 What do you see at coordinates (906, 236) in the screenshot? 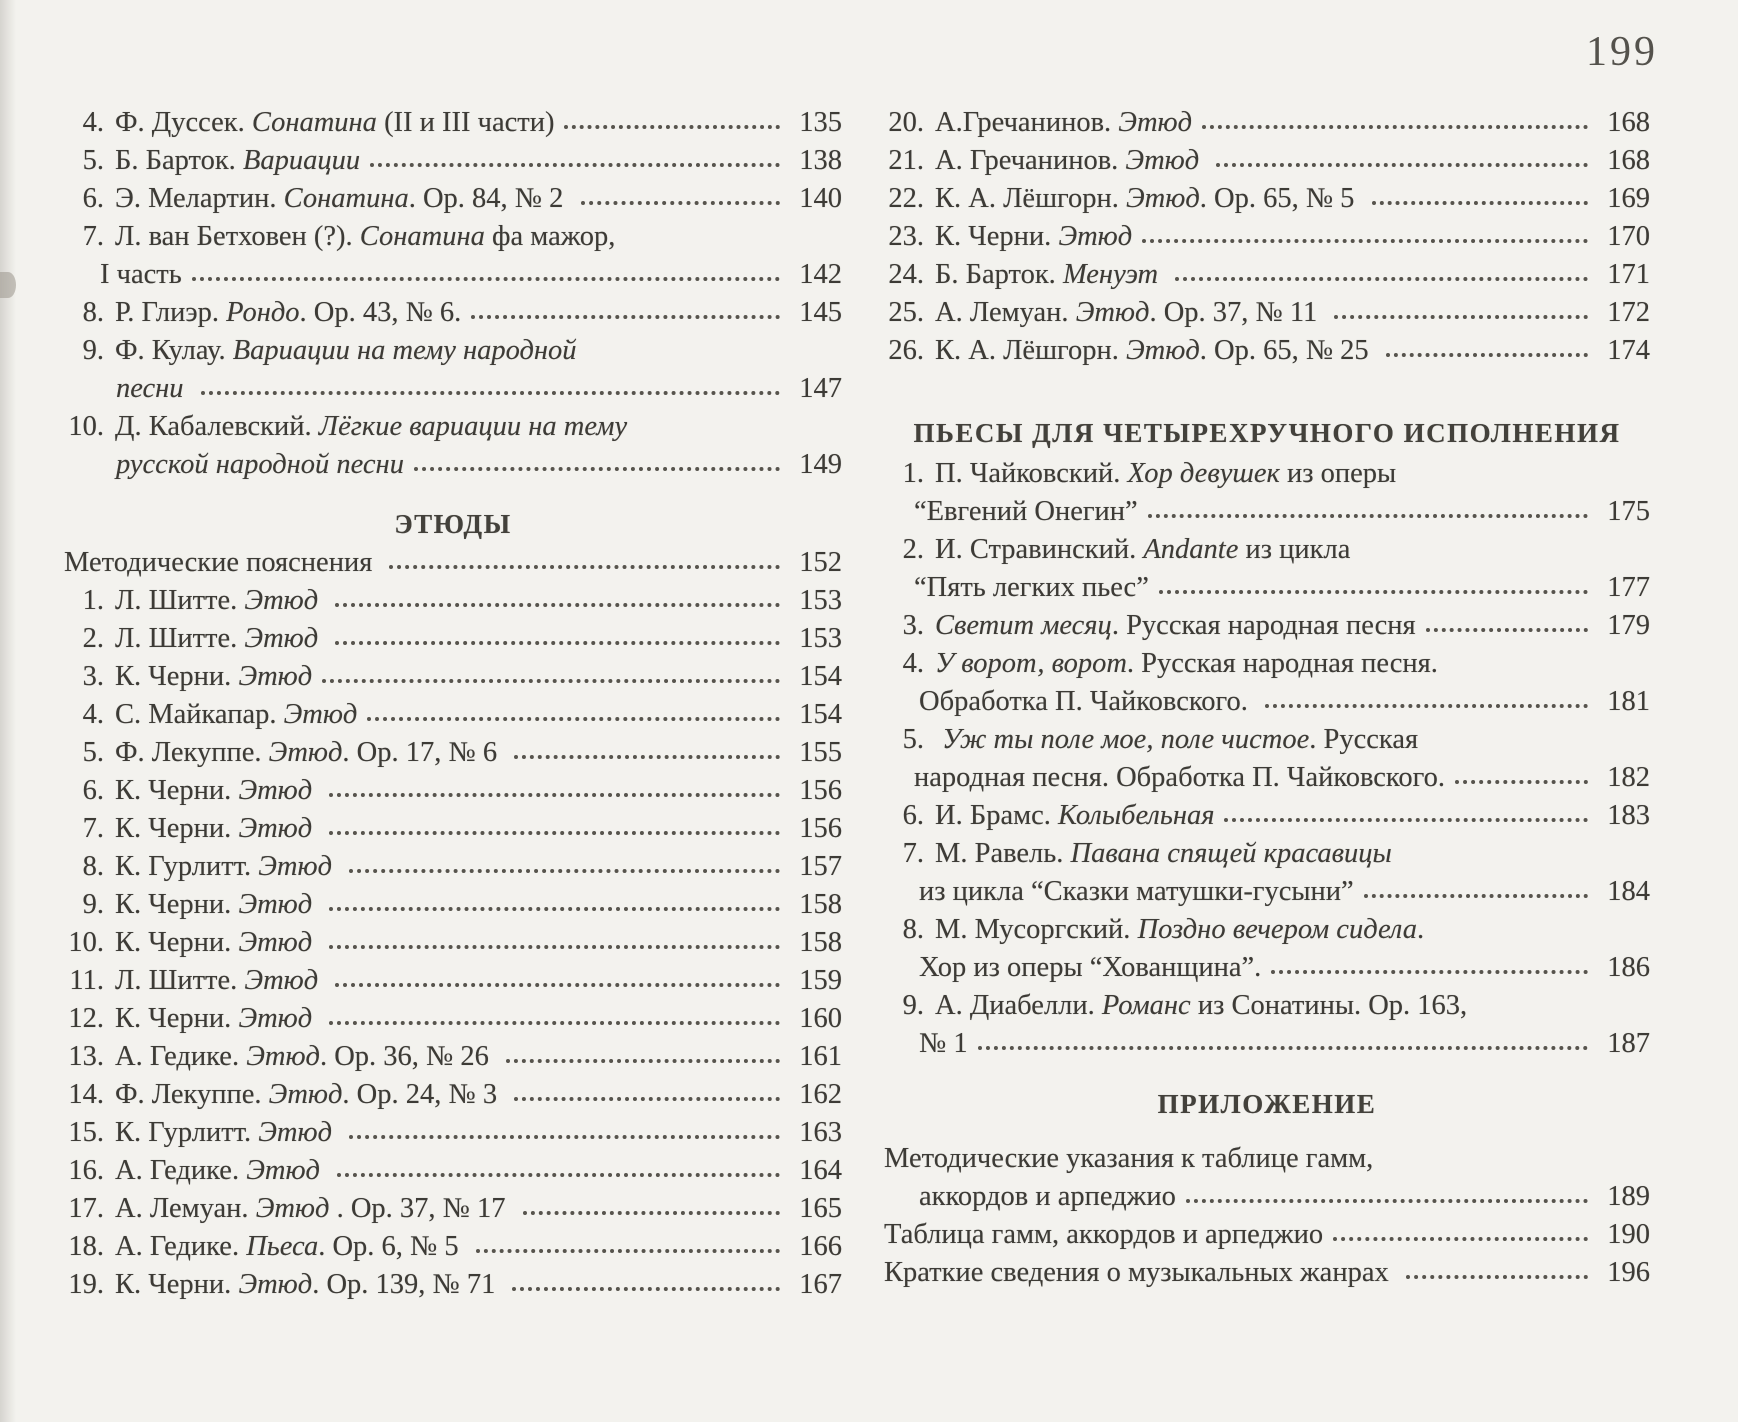
I see `entry-number: 23.` at bounding box center [906, 236].